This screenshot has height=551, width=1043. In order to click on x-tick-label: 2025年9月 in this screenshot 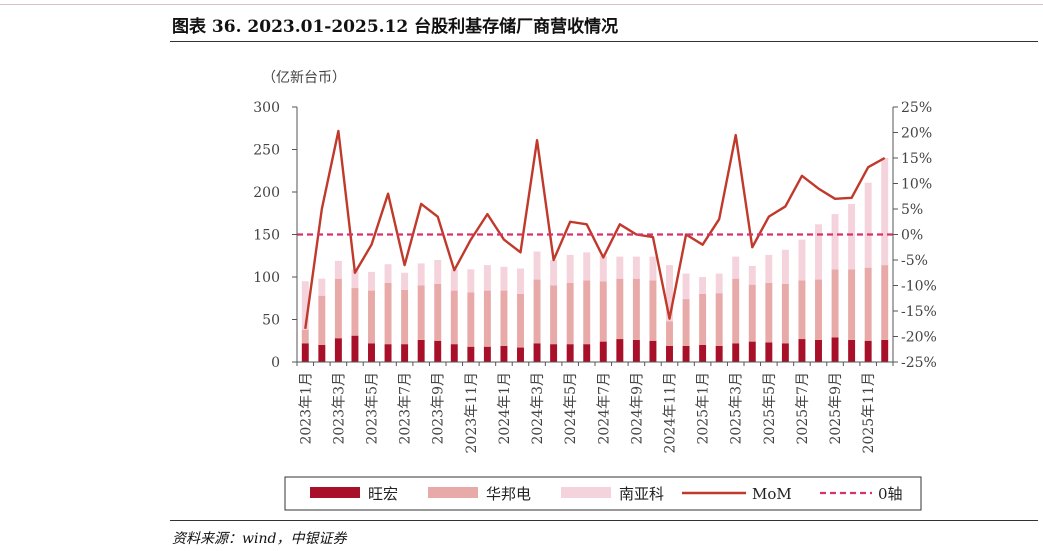, I will do `click(836, 408)`.